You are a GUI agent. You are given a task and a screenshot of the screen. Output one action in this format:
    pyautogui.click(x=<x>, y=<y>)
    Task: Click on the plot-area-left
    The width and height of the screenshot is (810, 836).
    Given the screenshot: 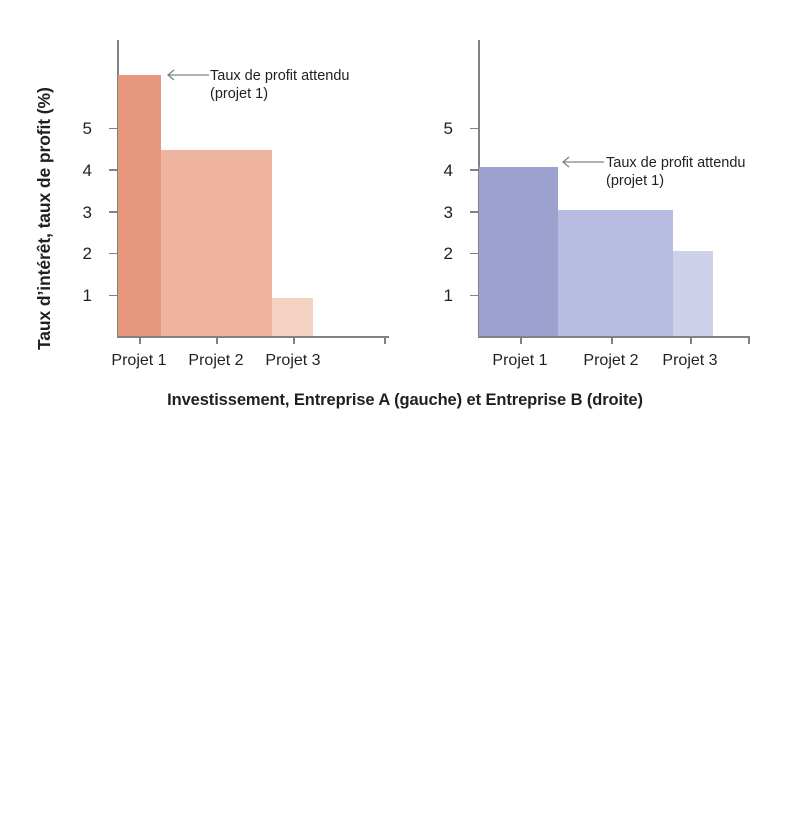 What is the action you would take?
    pyautogui.click(x=254, y=168)
    